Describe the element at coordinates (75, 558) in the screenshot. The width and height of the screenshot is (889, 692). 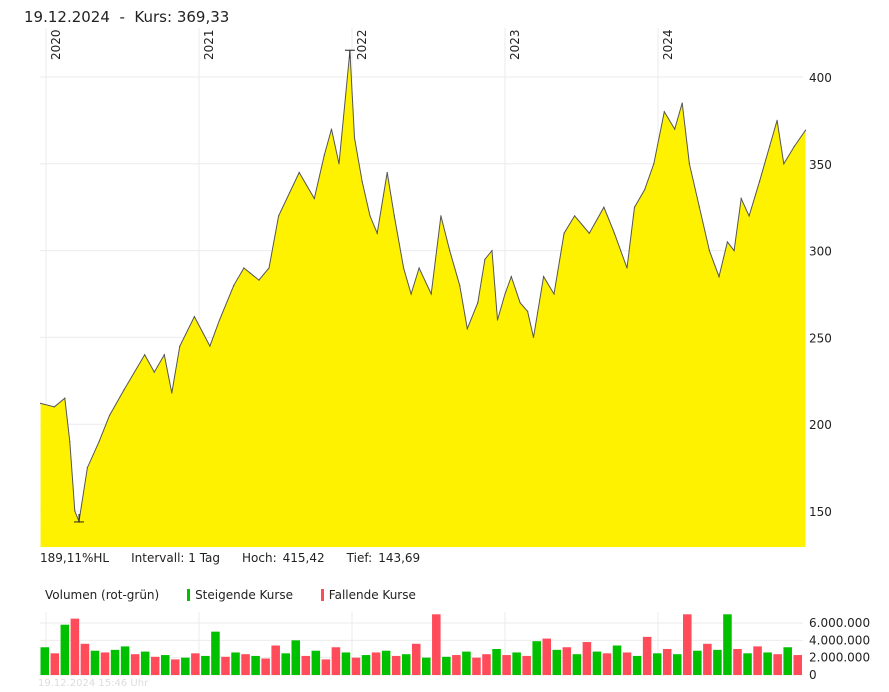
I see `hl-percent: 189,11%HL` at that location.